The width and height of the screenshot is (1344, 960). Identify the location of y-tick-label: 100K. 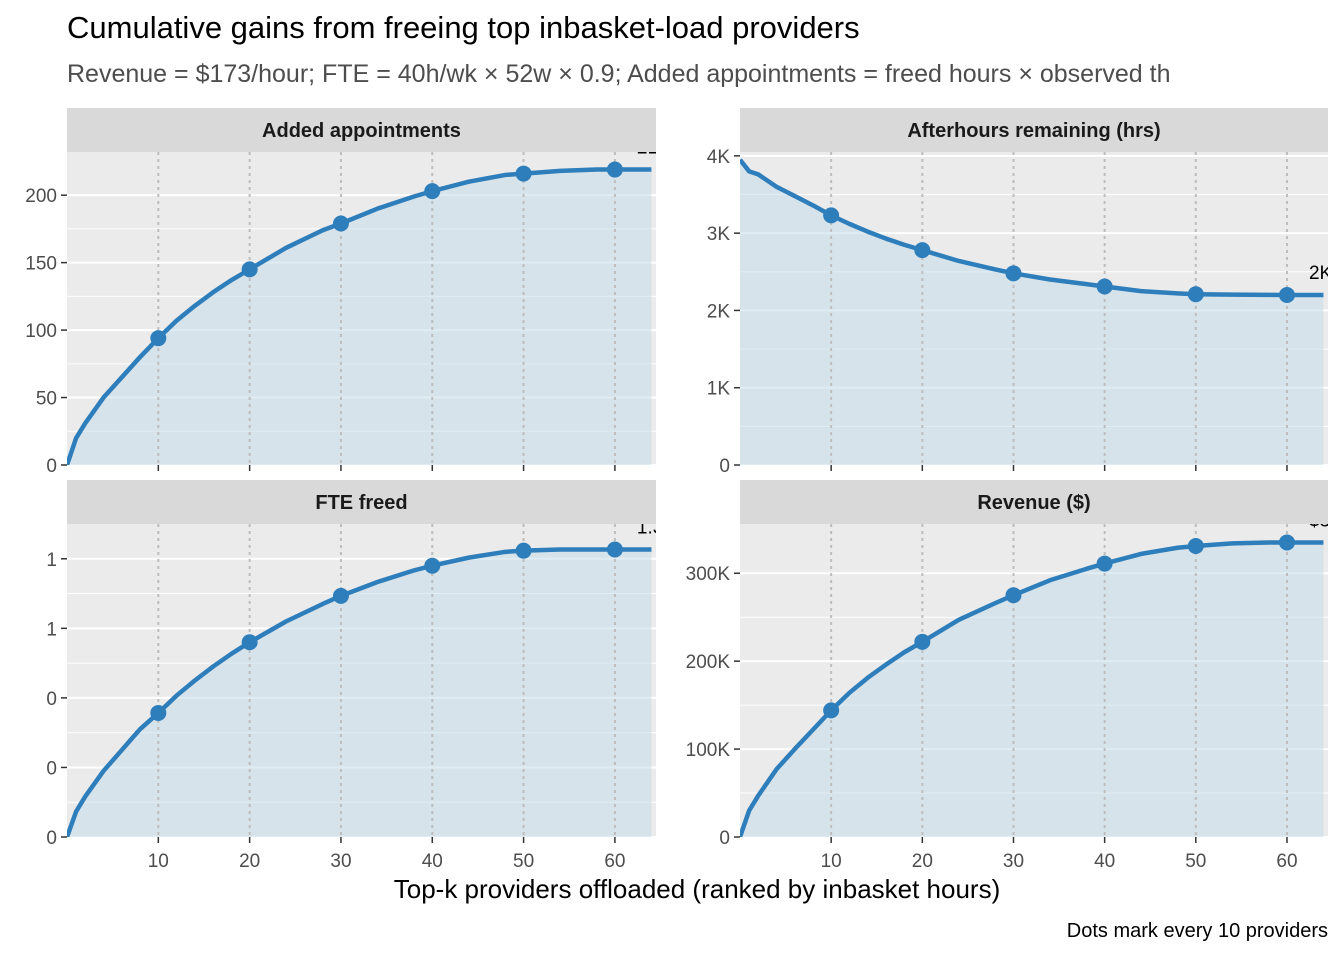
(708, 750).